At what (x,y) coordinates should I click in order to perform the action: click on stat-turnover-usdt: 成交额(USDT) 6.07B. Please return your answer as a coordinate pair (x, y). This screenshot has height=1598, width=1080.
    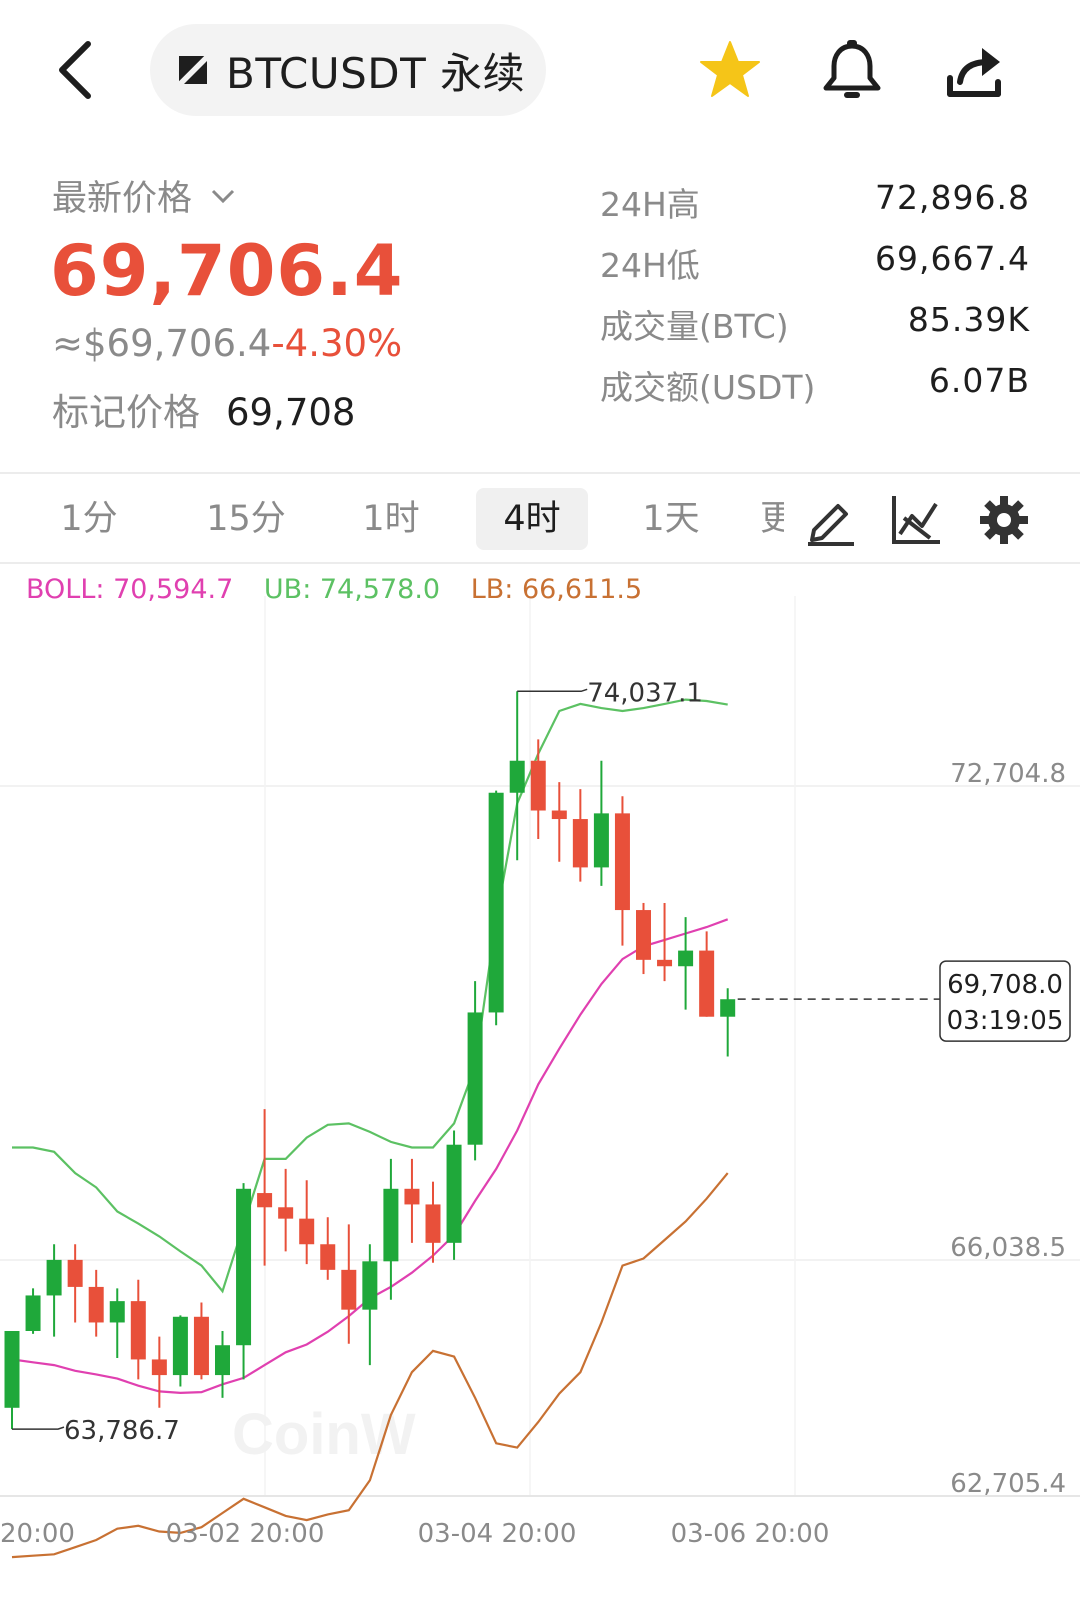
    Looking at the image, I should click on (815, 385).